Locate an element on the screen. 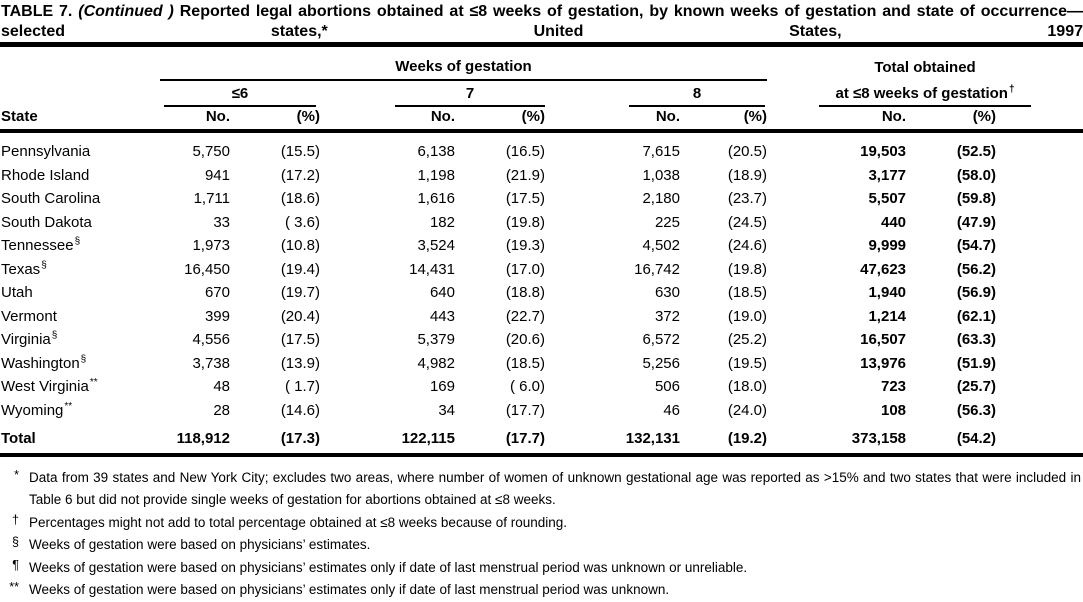 This screenshot has width=1083, height=602. pct-6wk-cell: (17.2) is located at coordinates (300, 175).